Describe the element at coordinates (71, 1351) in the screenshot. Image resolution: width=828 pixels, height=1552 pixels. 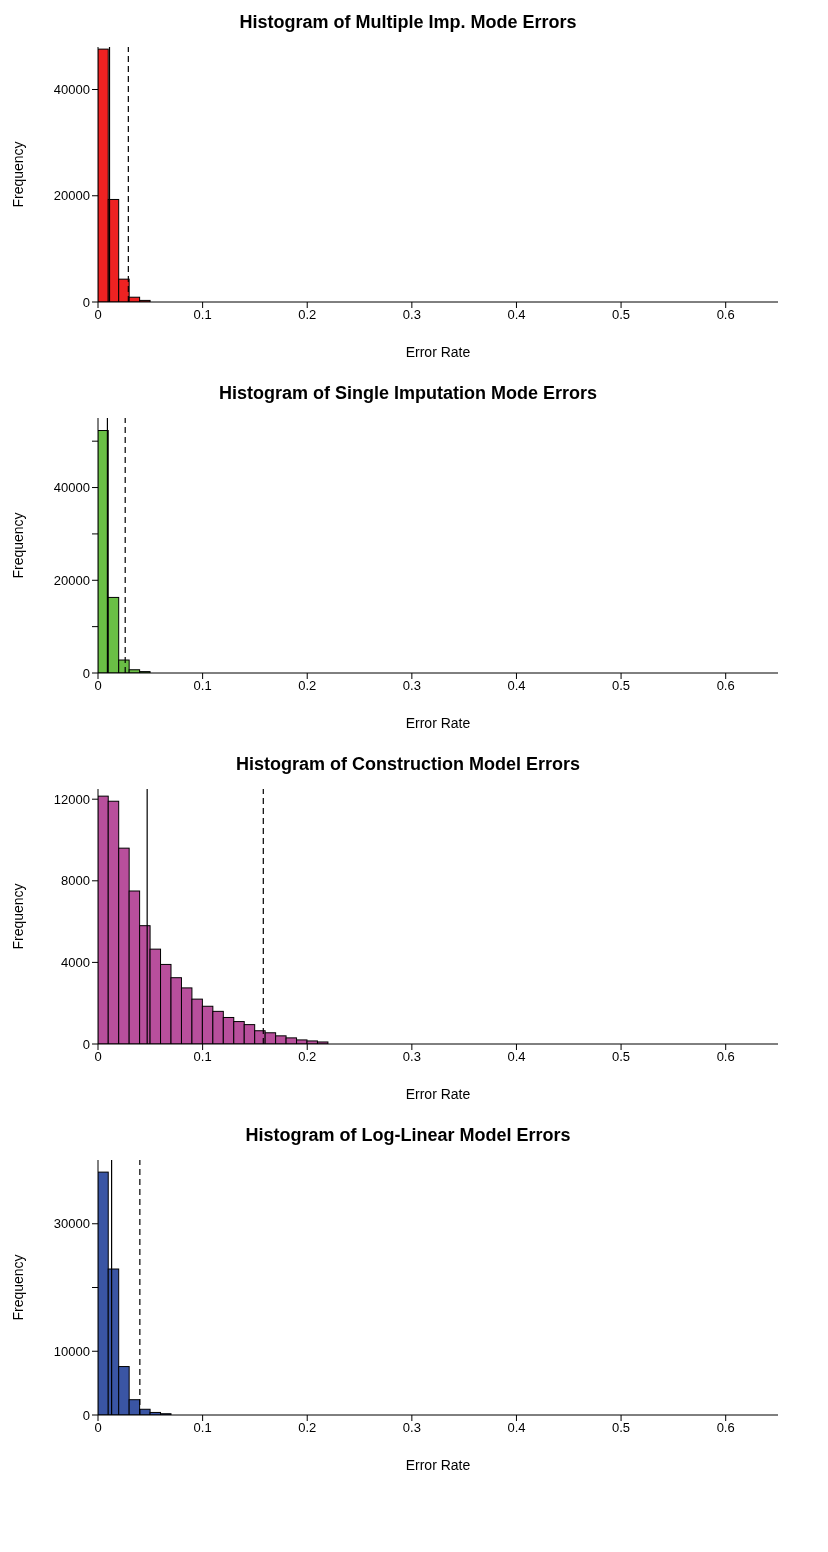
I see `y-tick-label: 10000` at that location.